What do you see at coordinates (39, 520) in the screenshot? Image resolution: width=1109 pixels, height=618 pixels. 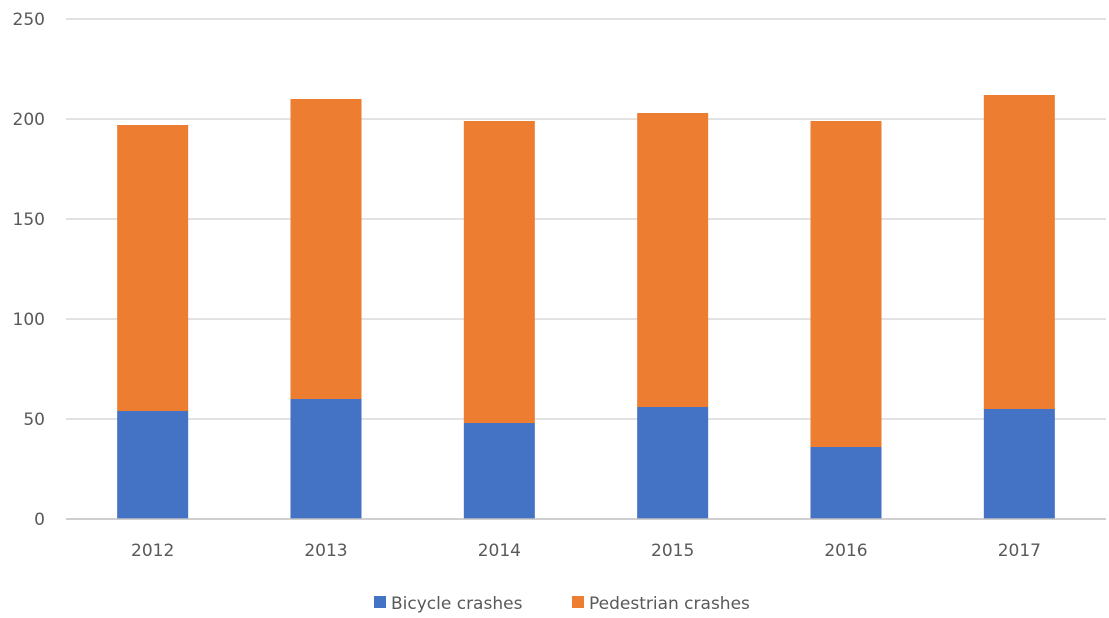 I see `y-tick-label: 0` at bounding box center [39, 520].